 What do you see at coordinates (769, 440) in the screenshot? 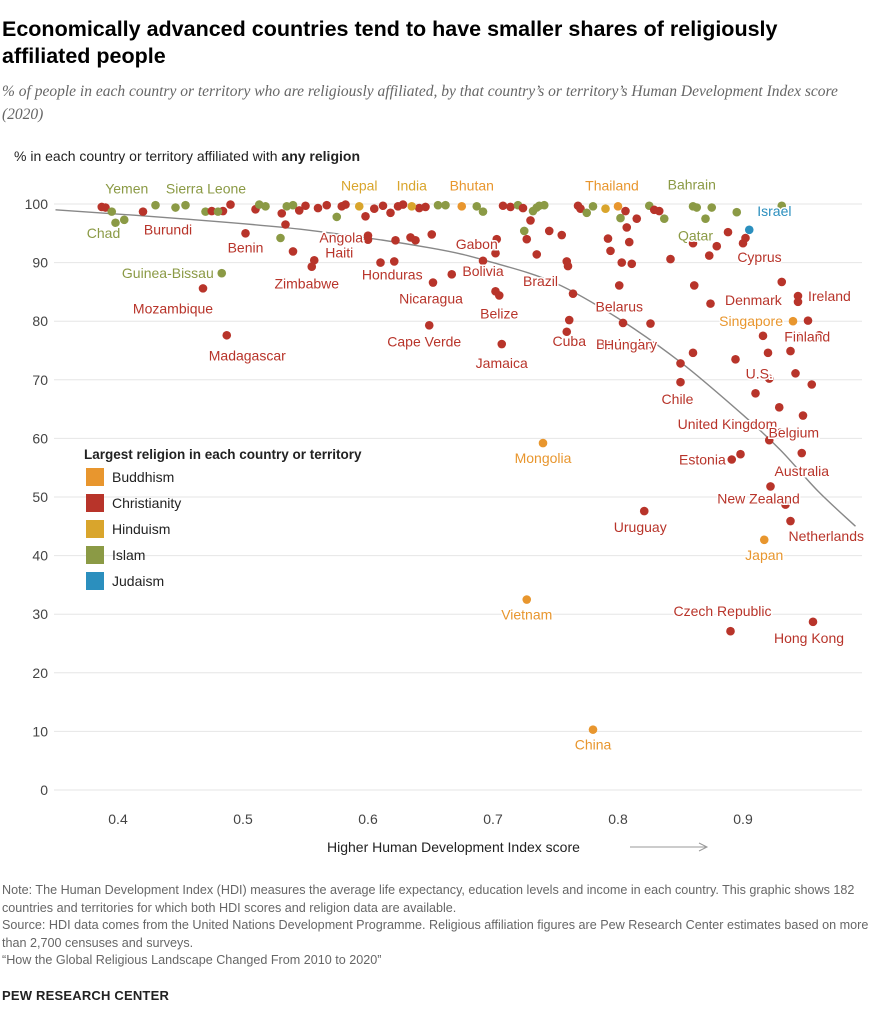
I see `data-point-united-kingdom` at bounding box center [769, 440].